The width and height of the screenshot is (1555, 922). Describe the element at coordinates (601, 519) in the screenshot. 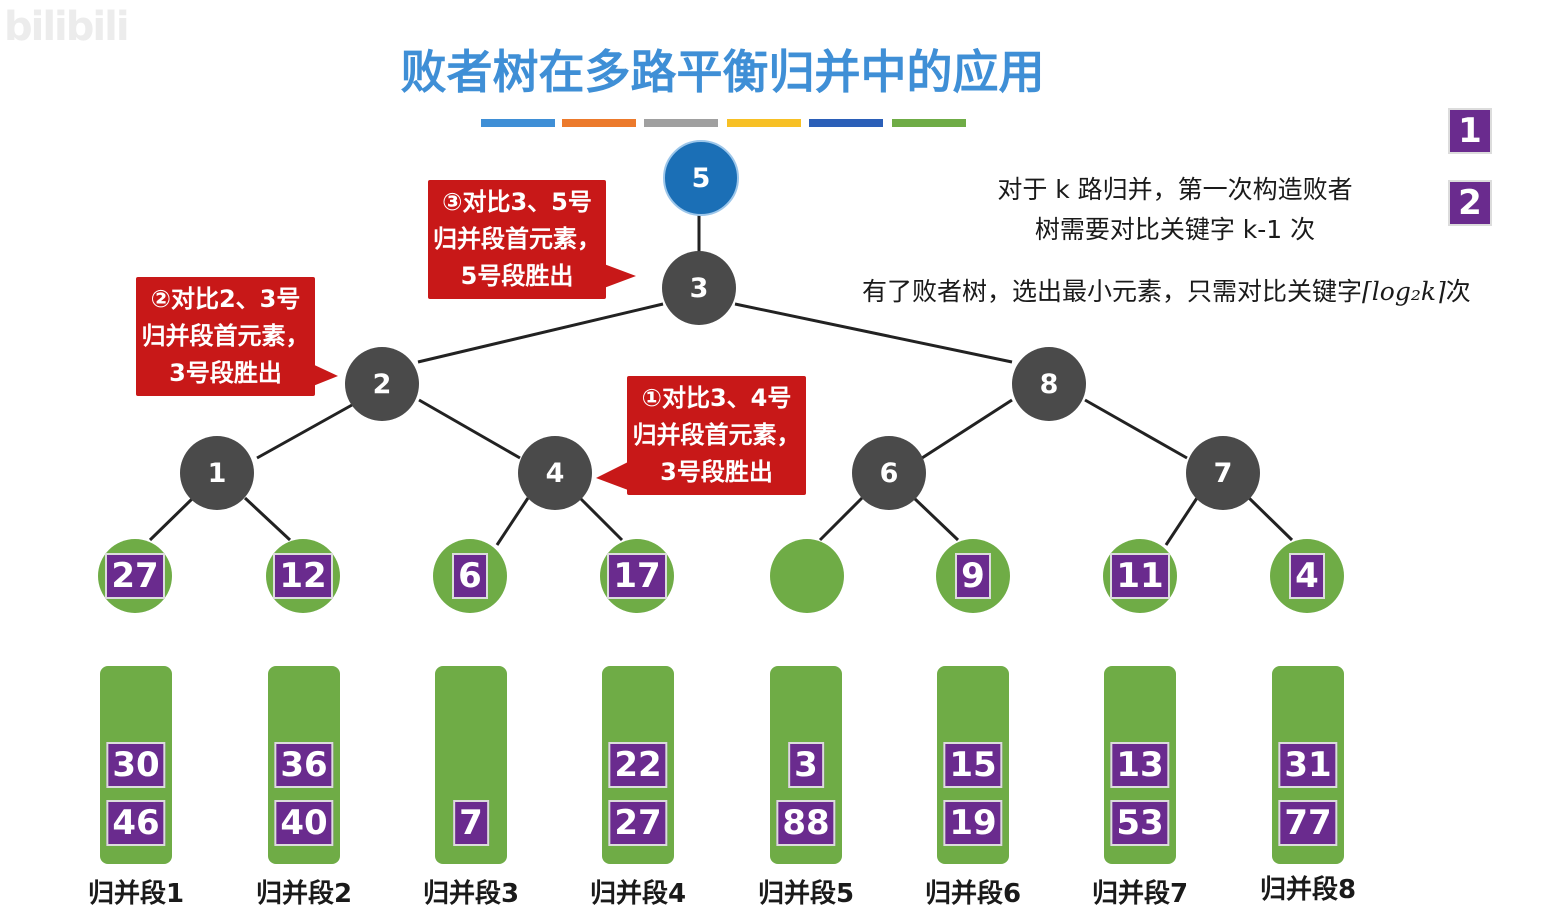

I see `edge-4-leaf4` at that location.